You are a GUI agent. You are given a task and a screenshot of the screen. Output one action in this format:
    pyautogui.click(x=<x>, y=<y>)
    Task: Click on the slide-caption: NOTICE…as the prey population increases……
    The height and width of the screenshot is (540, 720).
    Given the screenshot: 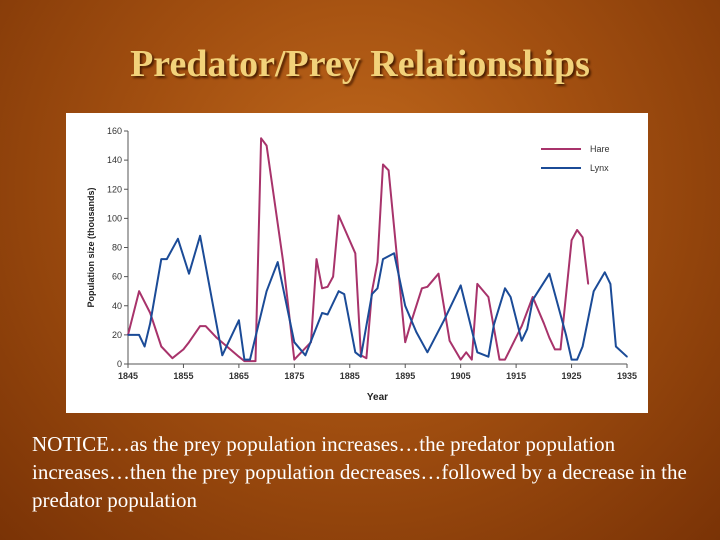 What is the action you would take?
    pyautogui.click(x=359, y=472)
    